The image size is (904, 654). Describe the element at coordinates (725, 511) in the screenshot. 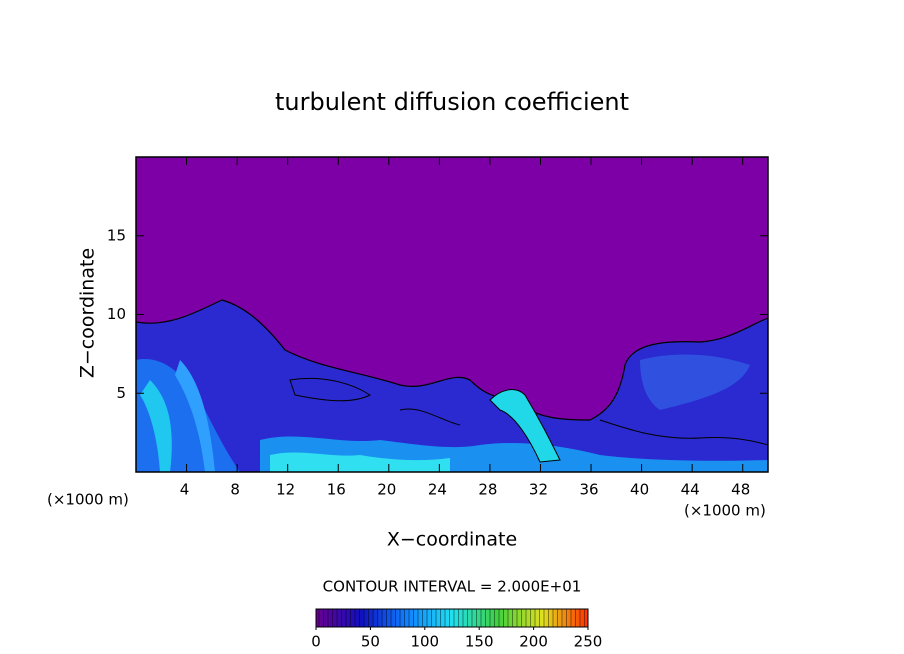

I see `x-unit: (×1000 m)` at that location.